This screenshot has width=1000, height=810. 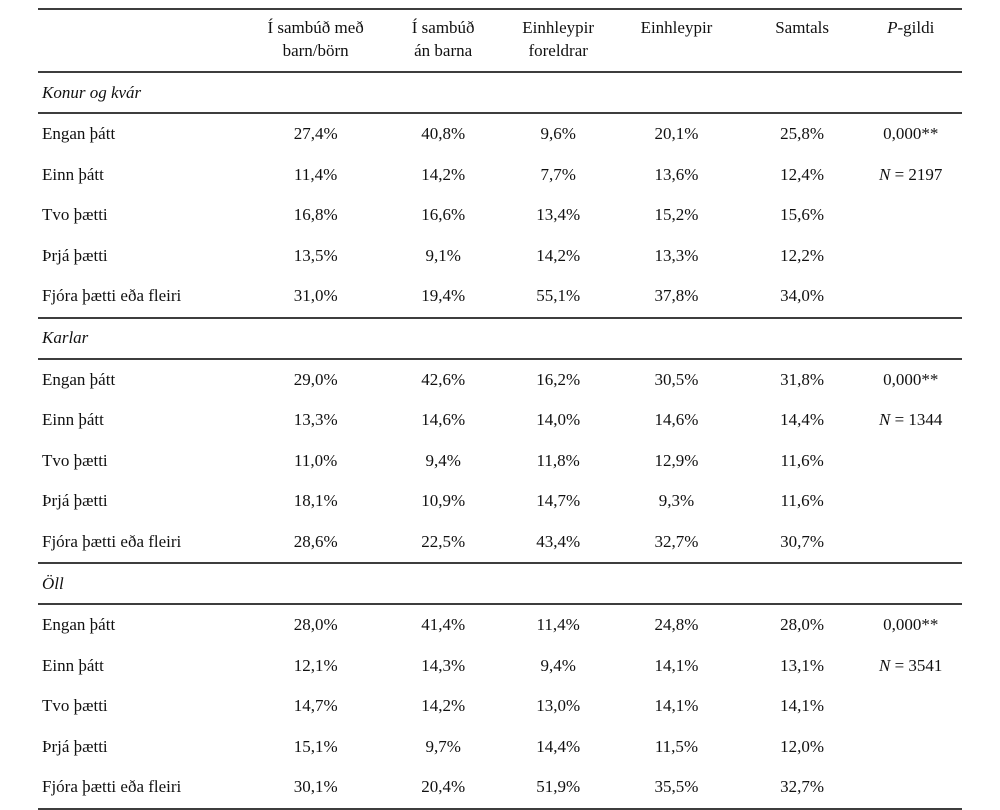 I want to click on row-label: Tvo þætti, so click(x=75, y=215).